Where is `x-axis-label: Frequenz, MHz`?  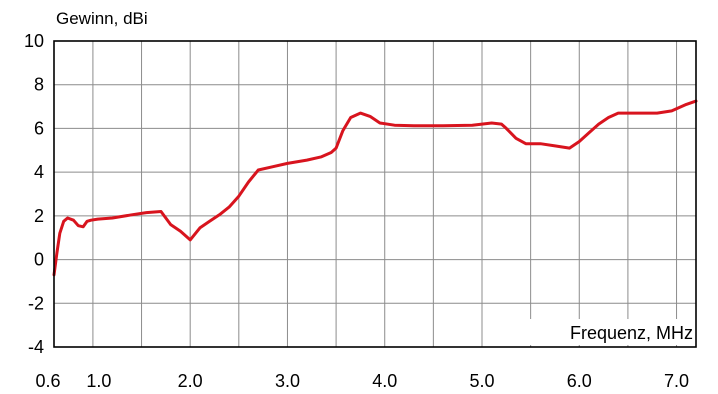 x-axis-label: Frequenz, MHz is located at coordinates (631, 333).